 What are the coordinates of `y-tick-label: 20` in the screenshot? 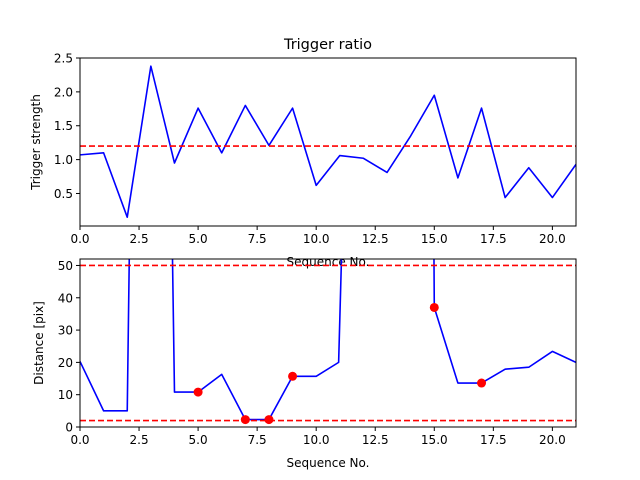 It's located at (65, 363).